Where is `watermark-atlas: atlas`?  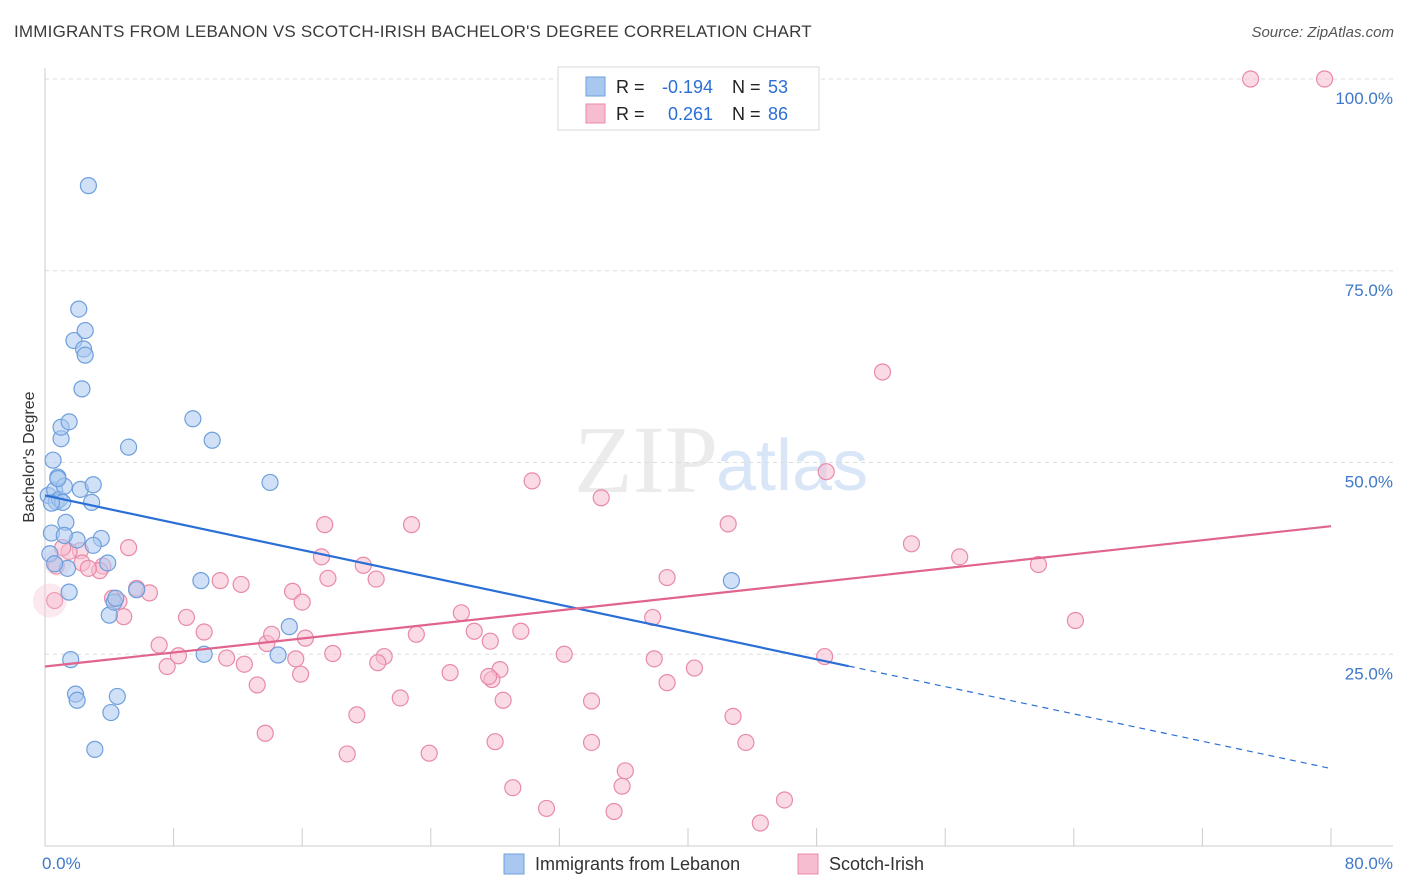 watermark-atlas: atlas is located at coordinates (792, 466).